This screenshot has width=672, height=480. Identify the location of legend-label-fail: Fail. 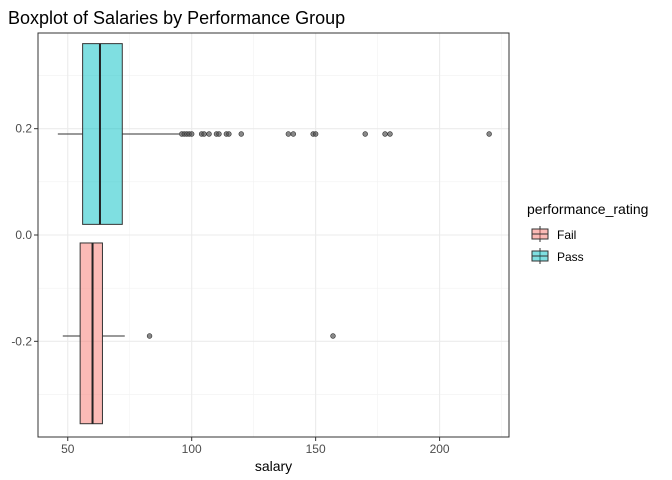
(566, 235).